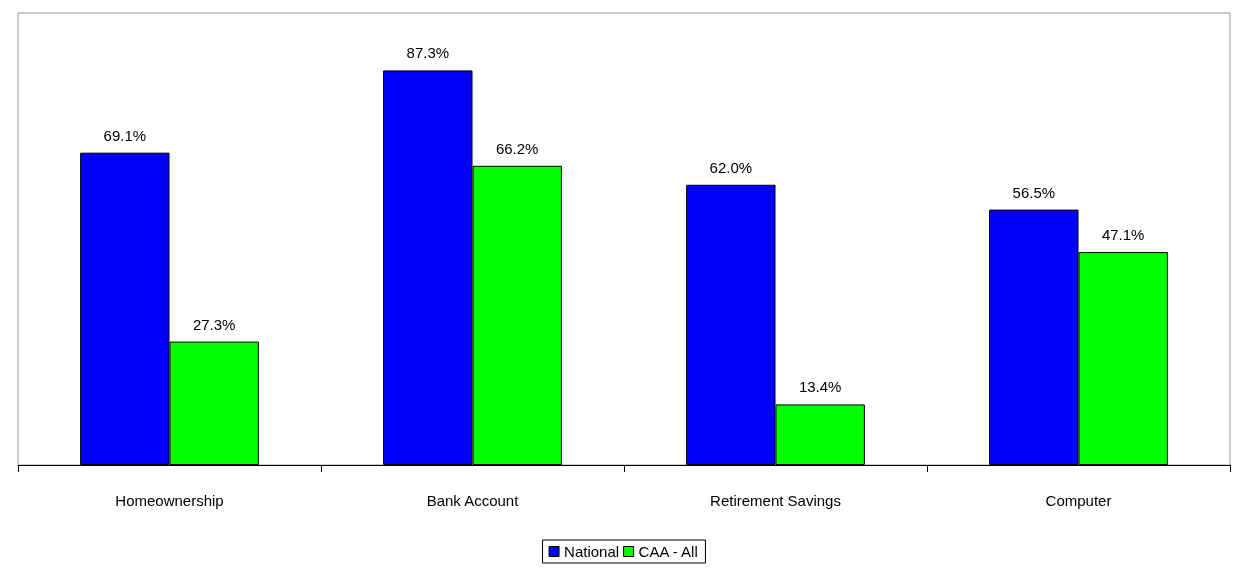 This screenshot has height=573, width=1248. Describe the element at coordinates (668, 551) in the screenshot. I see `legend-label: CAA - All` at that location.